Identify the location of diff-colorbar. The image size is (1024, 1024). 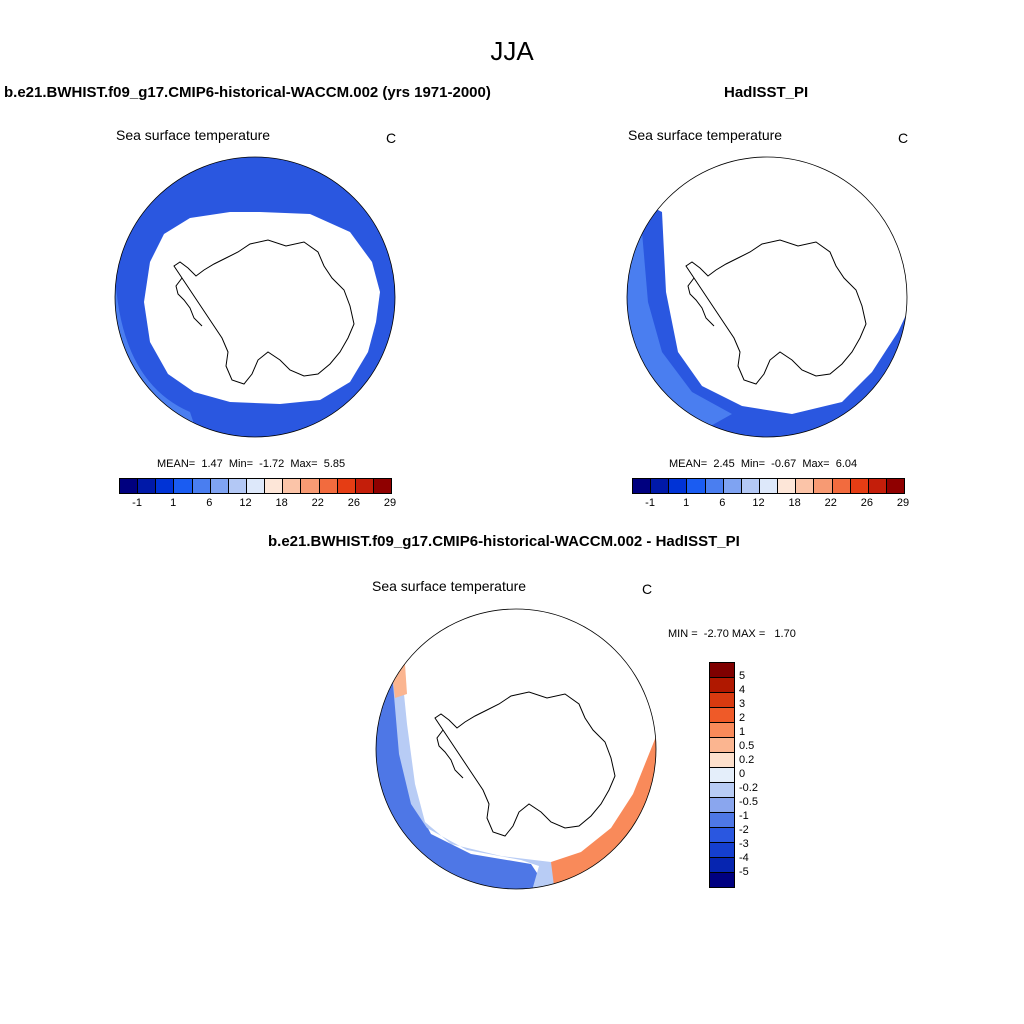
(722, 775).